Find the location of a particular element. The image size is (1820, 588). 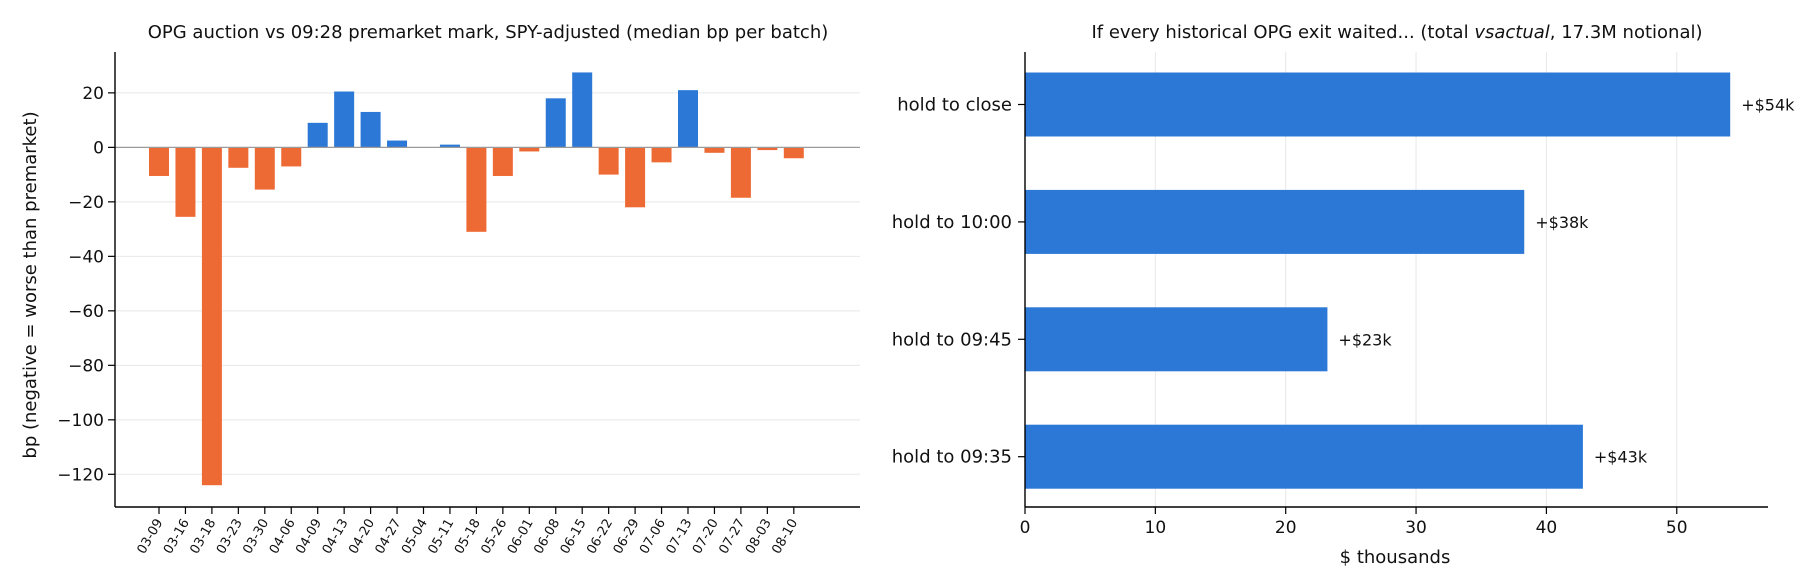

data-label: +$43k is located at coordinates (1621, 457).